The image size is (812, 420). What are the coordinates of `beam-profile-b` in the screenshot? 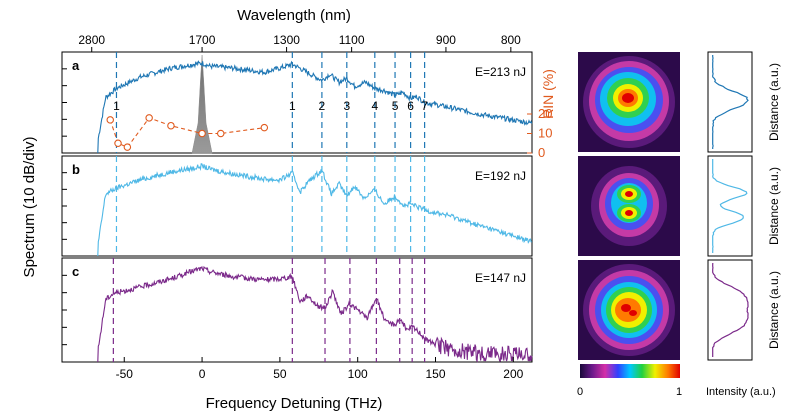 It's located at (629, 206).